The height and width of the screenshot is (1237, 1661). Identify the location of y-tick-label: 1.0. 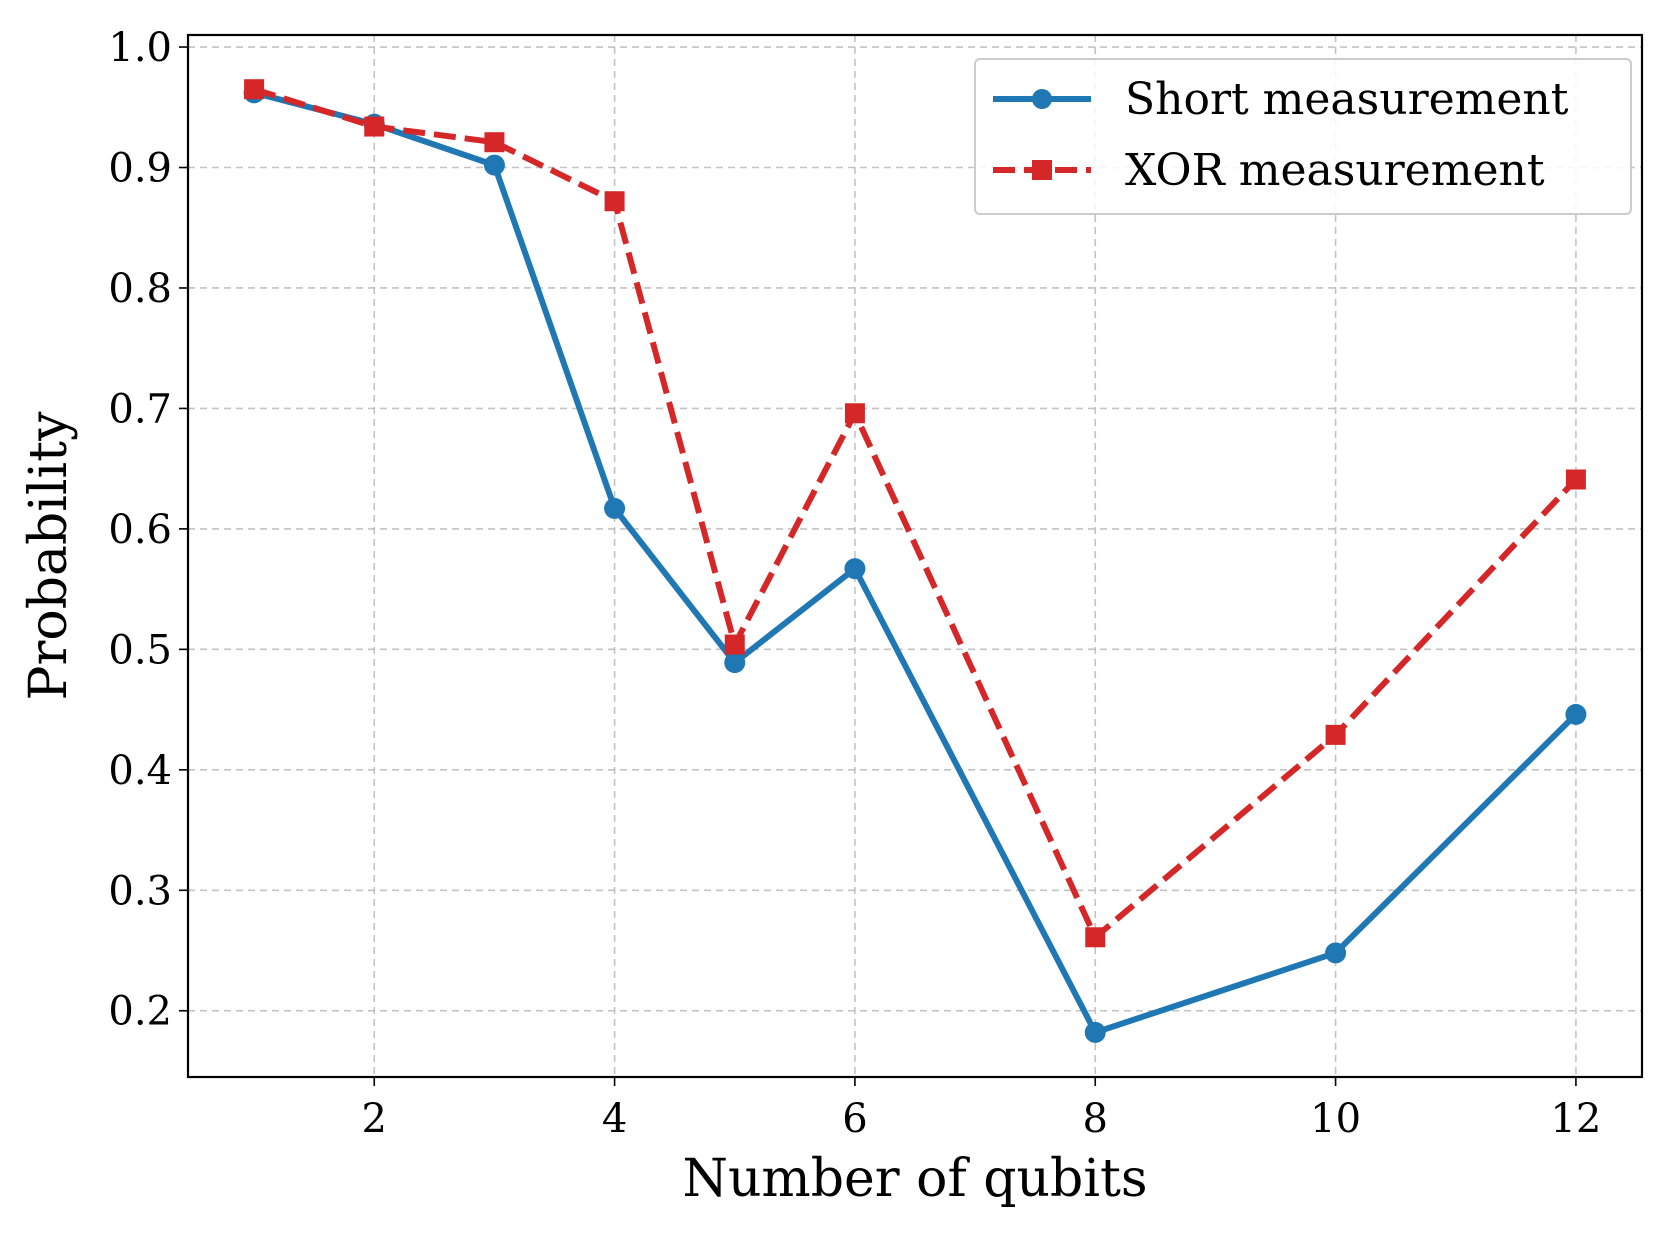
(140, 48).